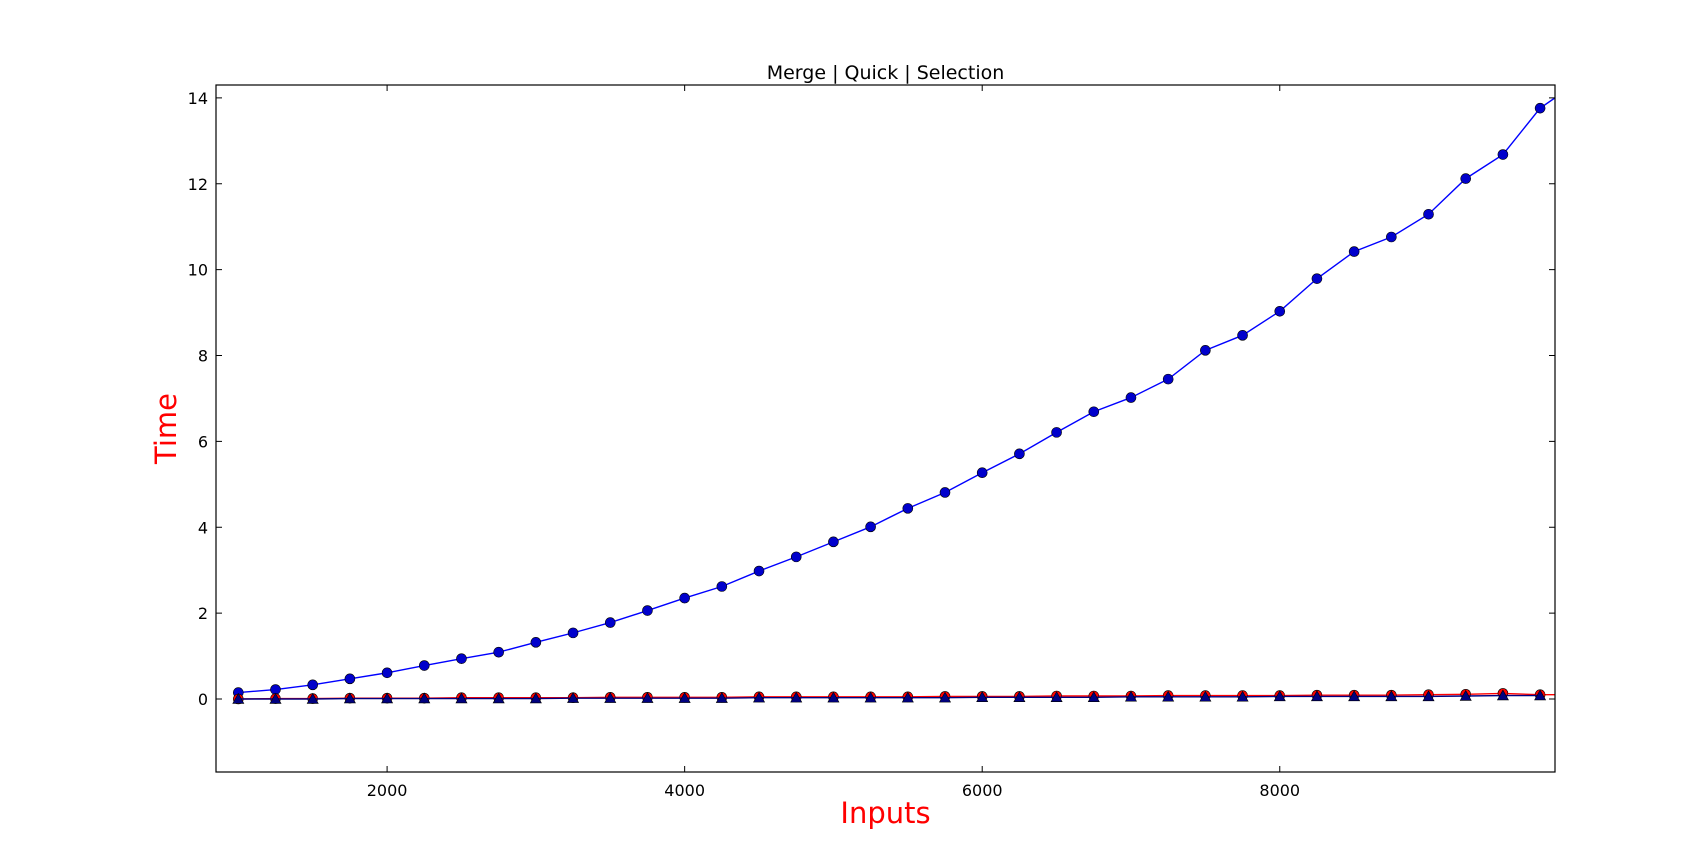 The width and height of the screenshot is (1707, 848). Describe the element at coordinates (203, 699) in the screenshot. I see `y-tick-label: 0` at that location.